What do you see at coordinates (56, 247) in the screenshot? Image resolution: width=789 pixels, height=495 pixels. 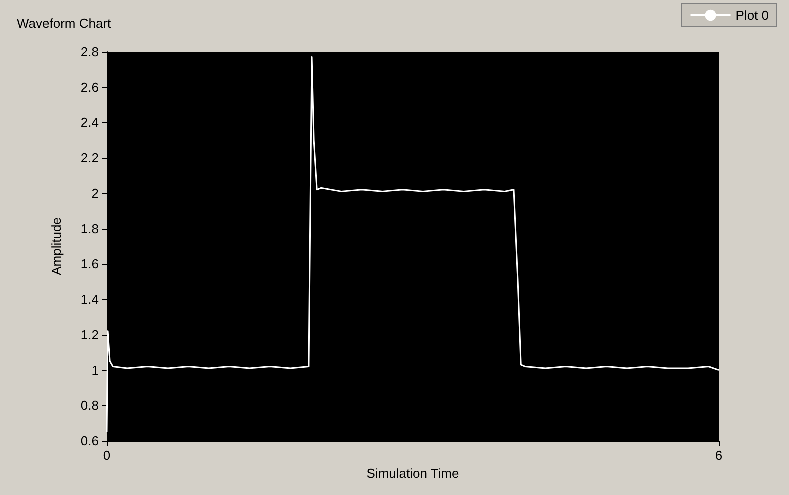 I see `y-axis-title: Amplitude` at bounding box center [56, 247].